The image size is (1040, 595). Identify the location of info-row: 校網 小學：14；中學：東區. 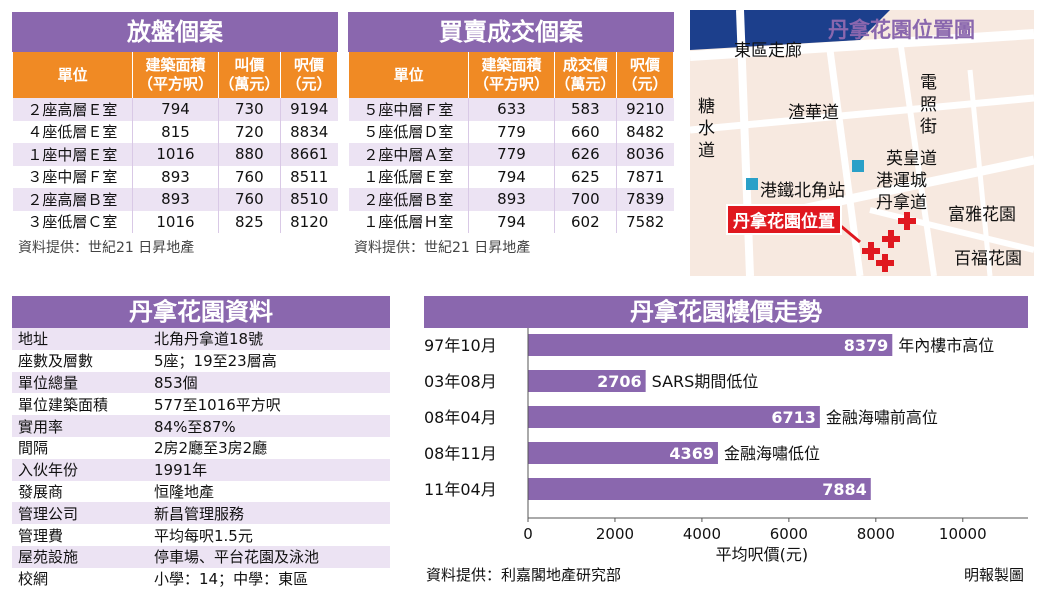
(201, 579).